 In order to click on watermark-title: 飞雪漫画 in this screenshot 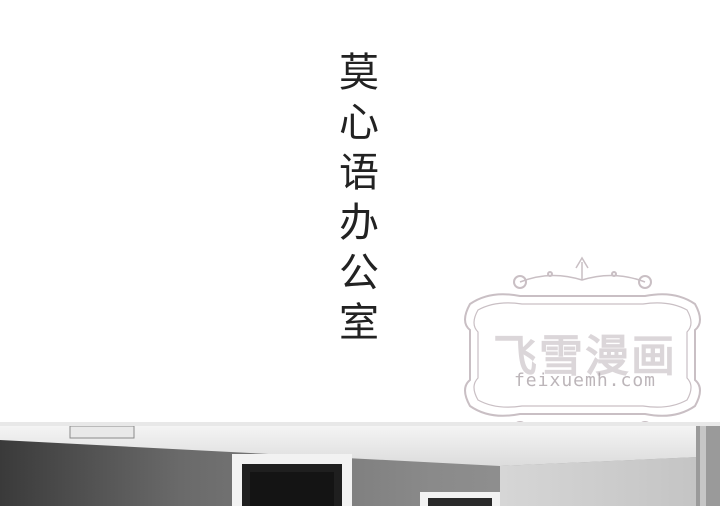, I will do `click(585, 356)`.